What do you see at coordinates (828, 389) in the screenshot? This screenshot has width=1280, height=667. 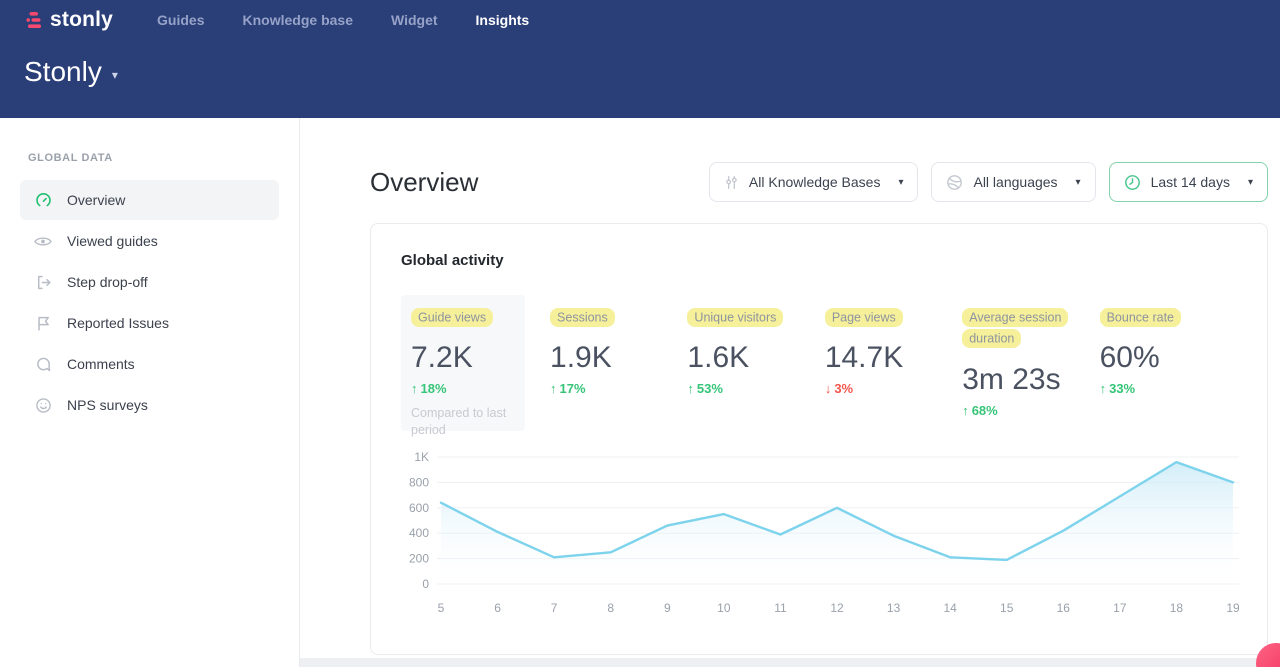 I see `arrow-down-icon: ↓` at bounding box center [828, 389].